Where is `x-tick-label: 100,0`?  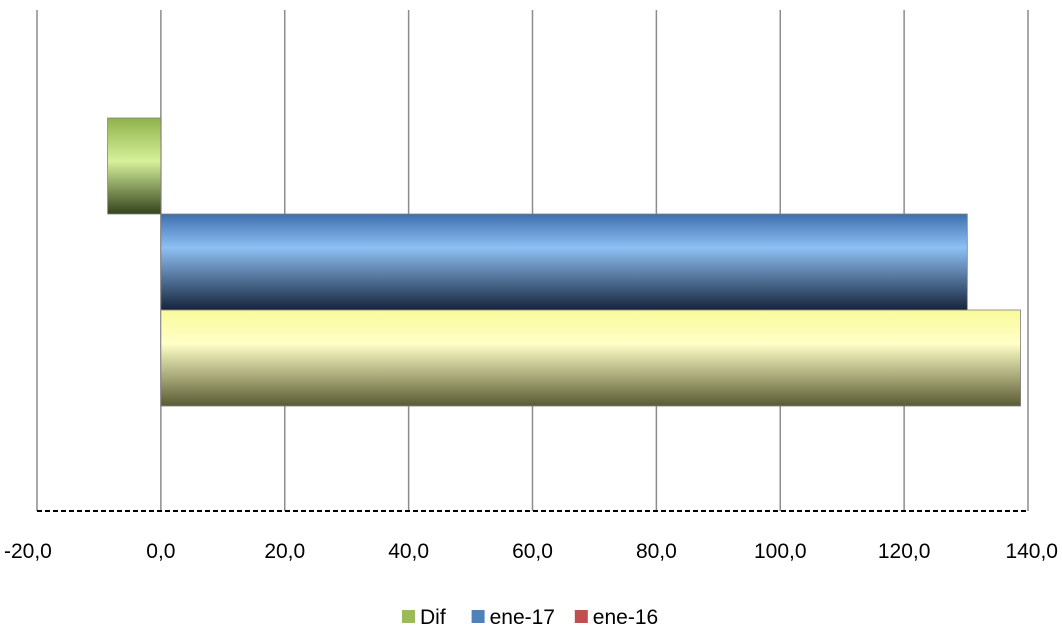 x-tick-label: 100,0 is located at coordinates (780, 551).